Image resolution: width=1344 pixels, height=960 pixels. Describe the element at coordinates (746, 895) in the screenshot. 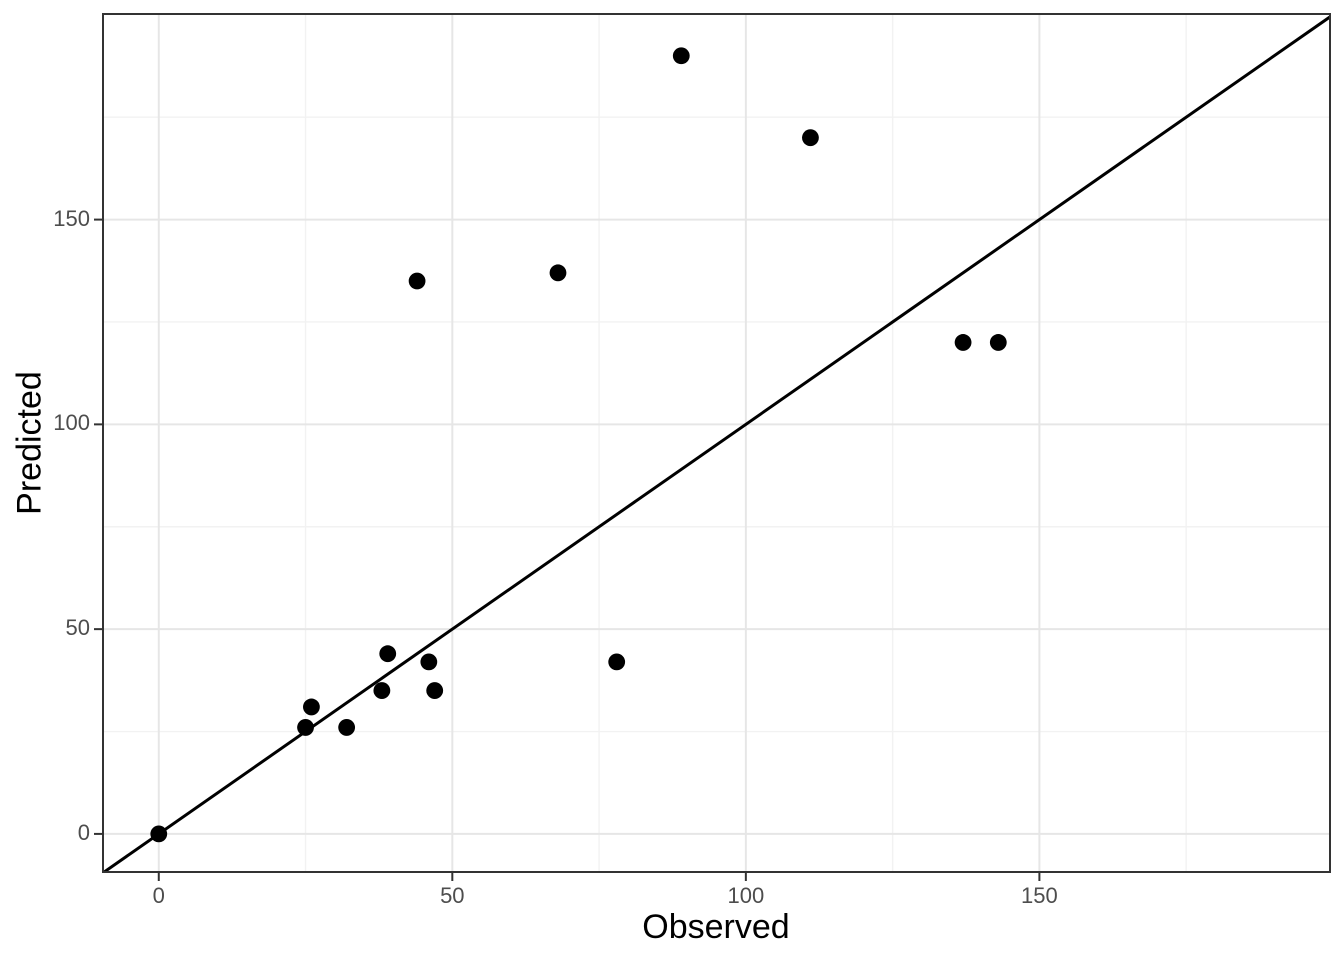

I see `x-tick-label: 100` at that location.